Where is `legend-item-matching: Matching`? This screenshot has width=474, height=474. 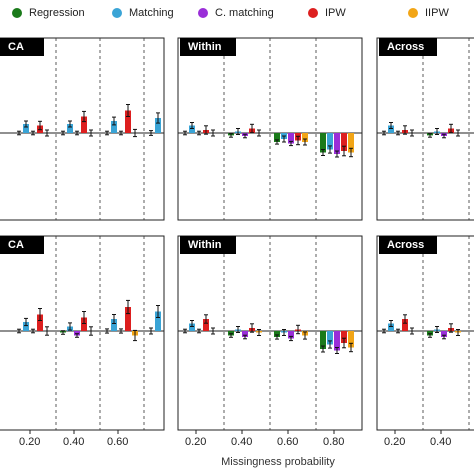
legend-item-matching: Matching is located at coordinates (143, 13).